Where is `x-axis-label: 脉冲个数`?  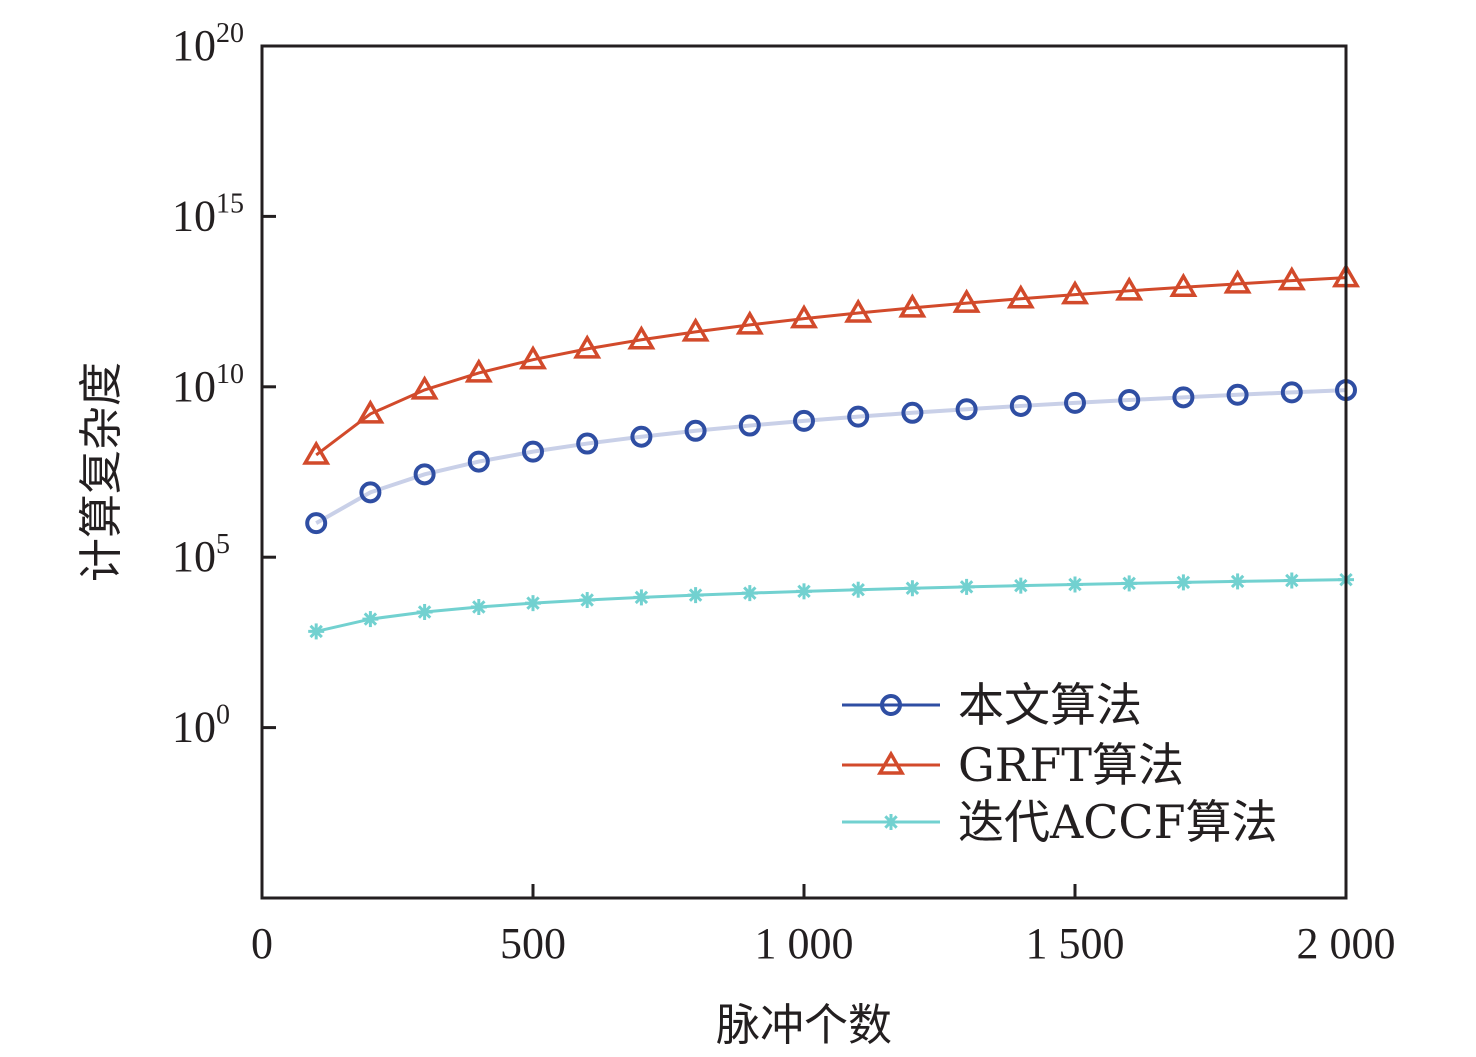
x-axis-label: 脉冲个数 is located at coordinates (804, 1025).